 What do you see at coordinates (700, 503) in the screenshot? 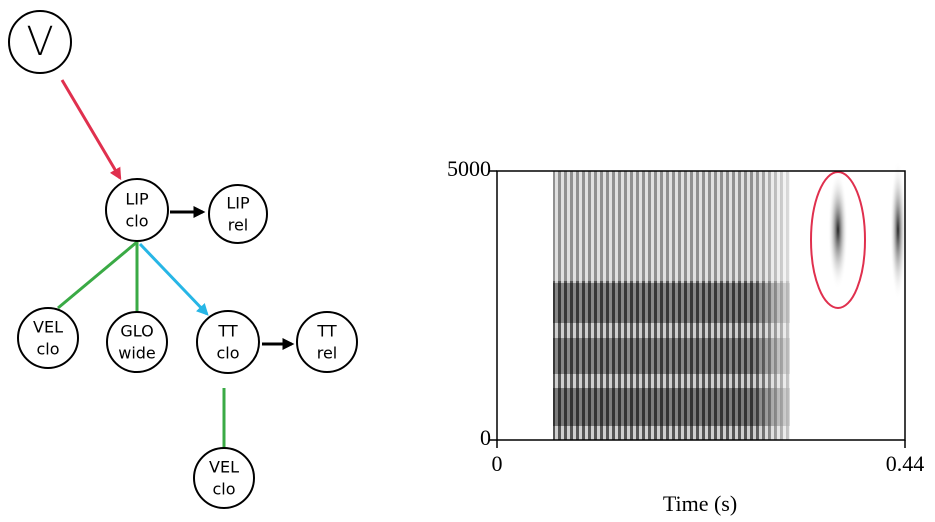
I see `x-axis-label: Time (s)` at bounding box center [700, 503].